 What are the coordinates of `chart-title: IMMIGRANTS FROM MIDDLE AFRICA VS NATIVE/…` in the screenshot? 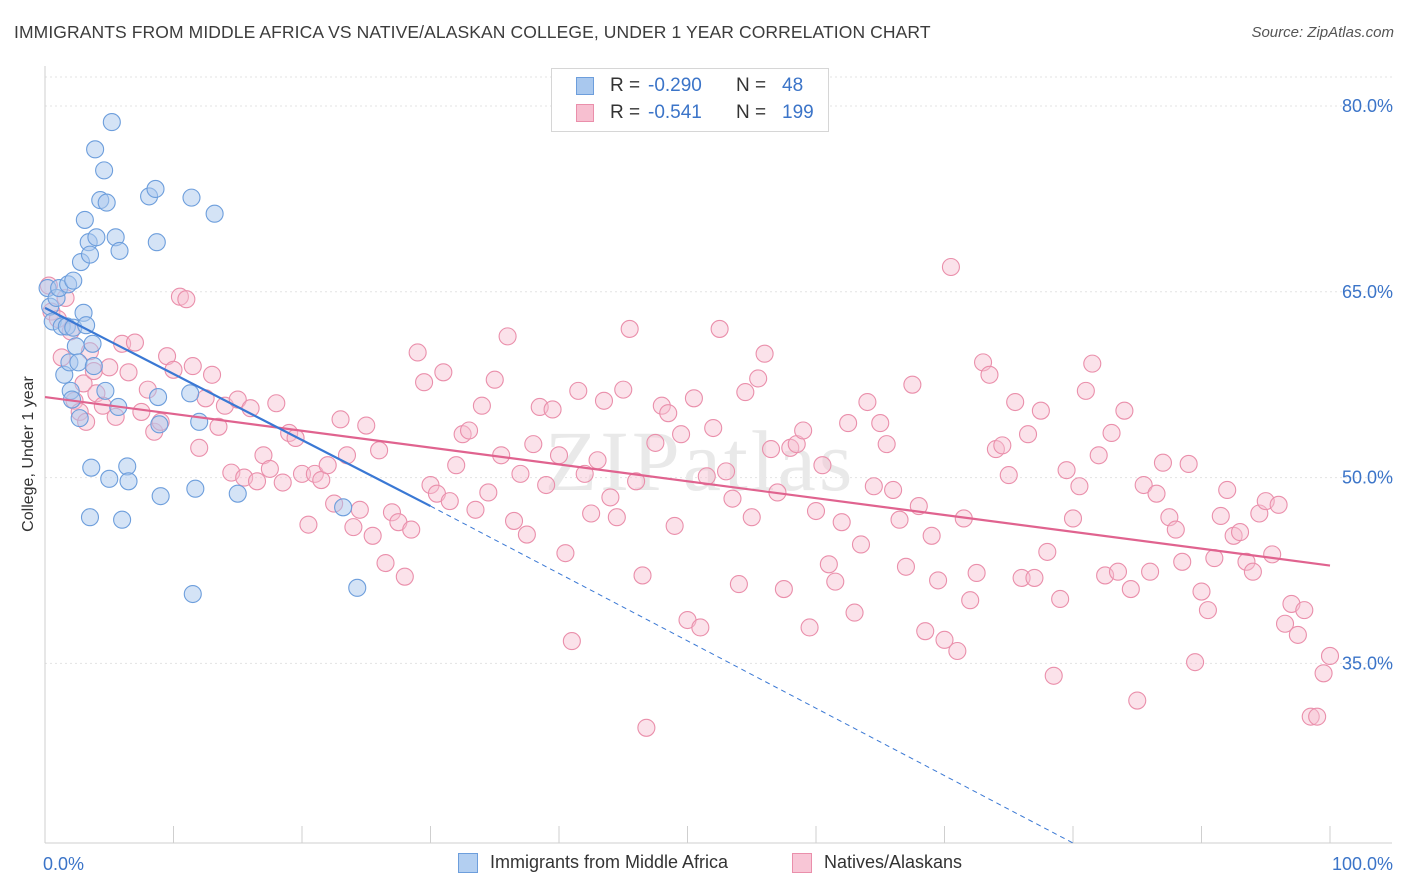 It's located at (472, 32).